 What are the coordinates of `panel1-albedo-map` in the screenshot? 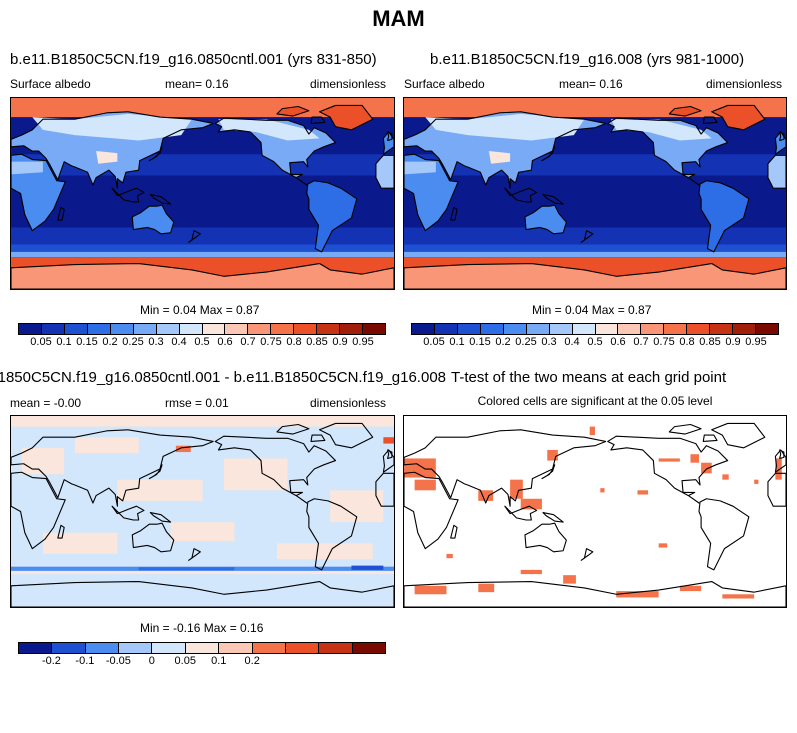 It's located at (202, 193).